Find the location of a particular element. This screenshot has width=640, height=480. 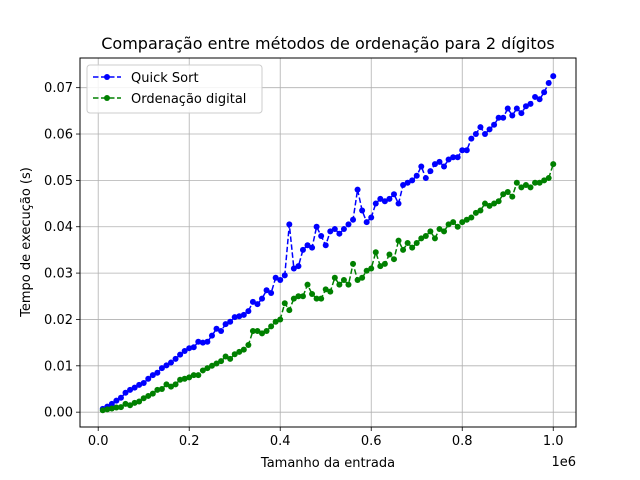

x-tick-label: 1.0 is located at coordinates (553, 441).